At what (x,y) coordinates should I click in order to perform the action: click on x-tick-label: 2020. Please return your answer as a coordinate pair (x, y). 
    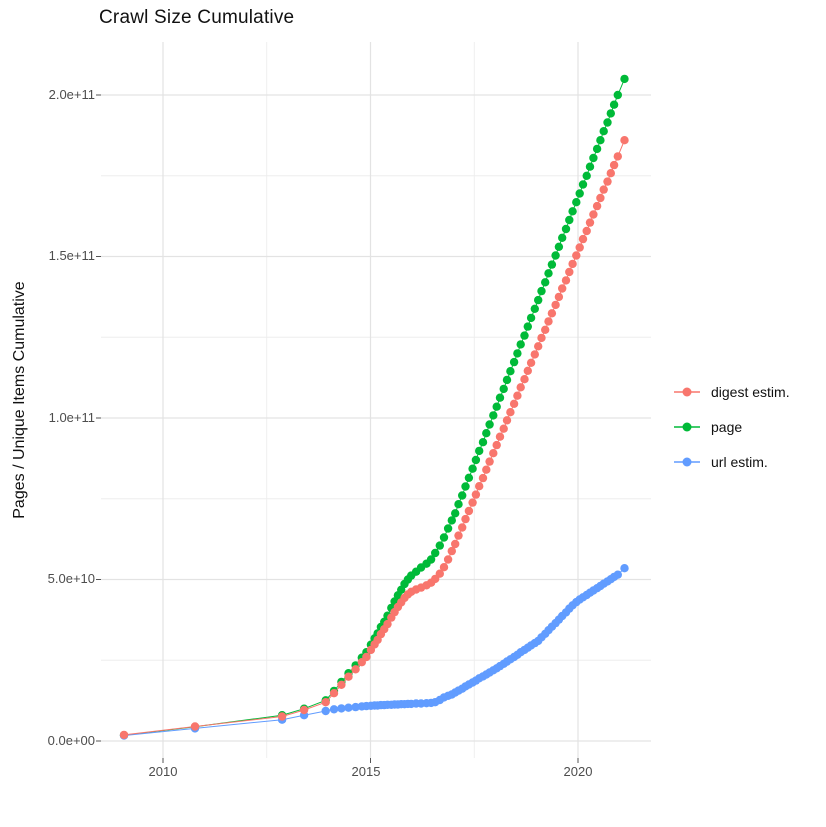
    Looking at the image, I should click on (578, 771).